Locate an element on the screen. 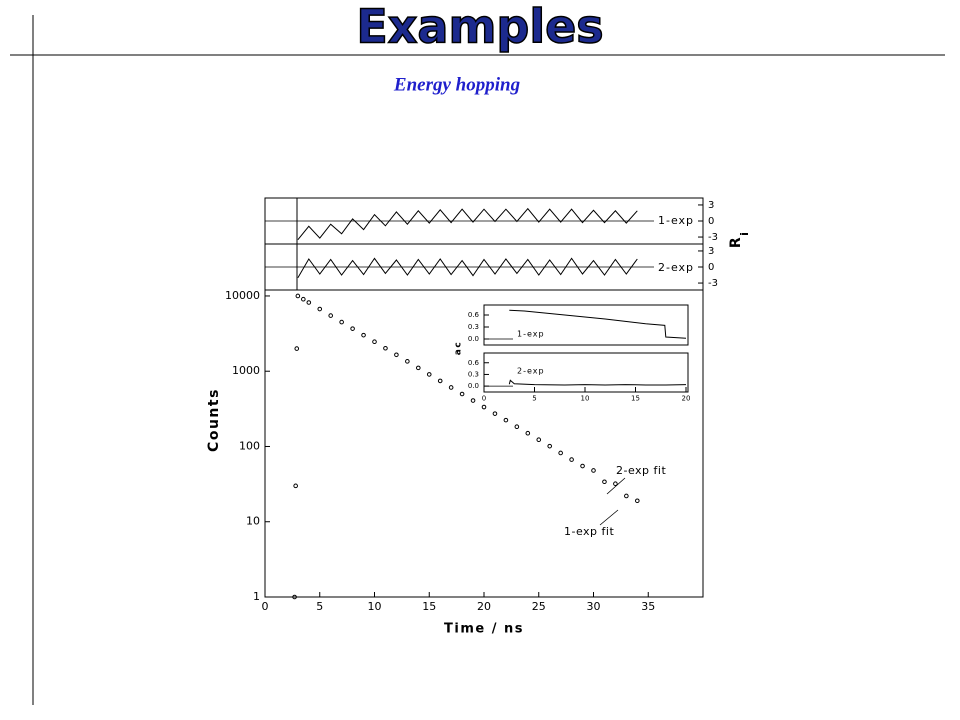  annotation: 1-exp fit is located at coordinates (589, 531).